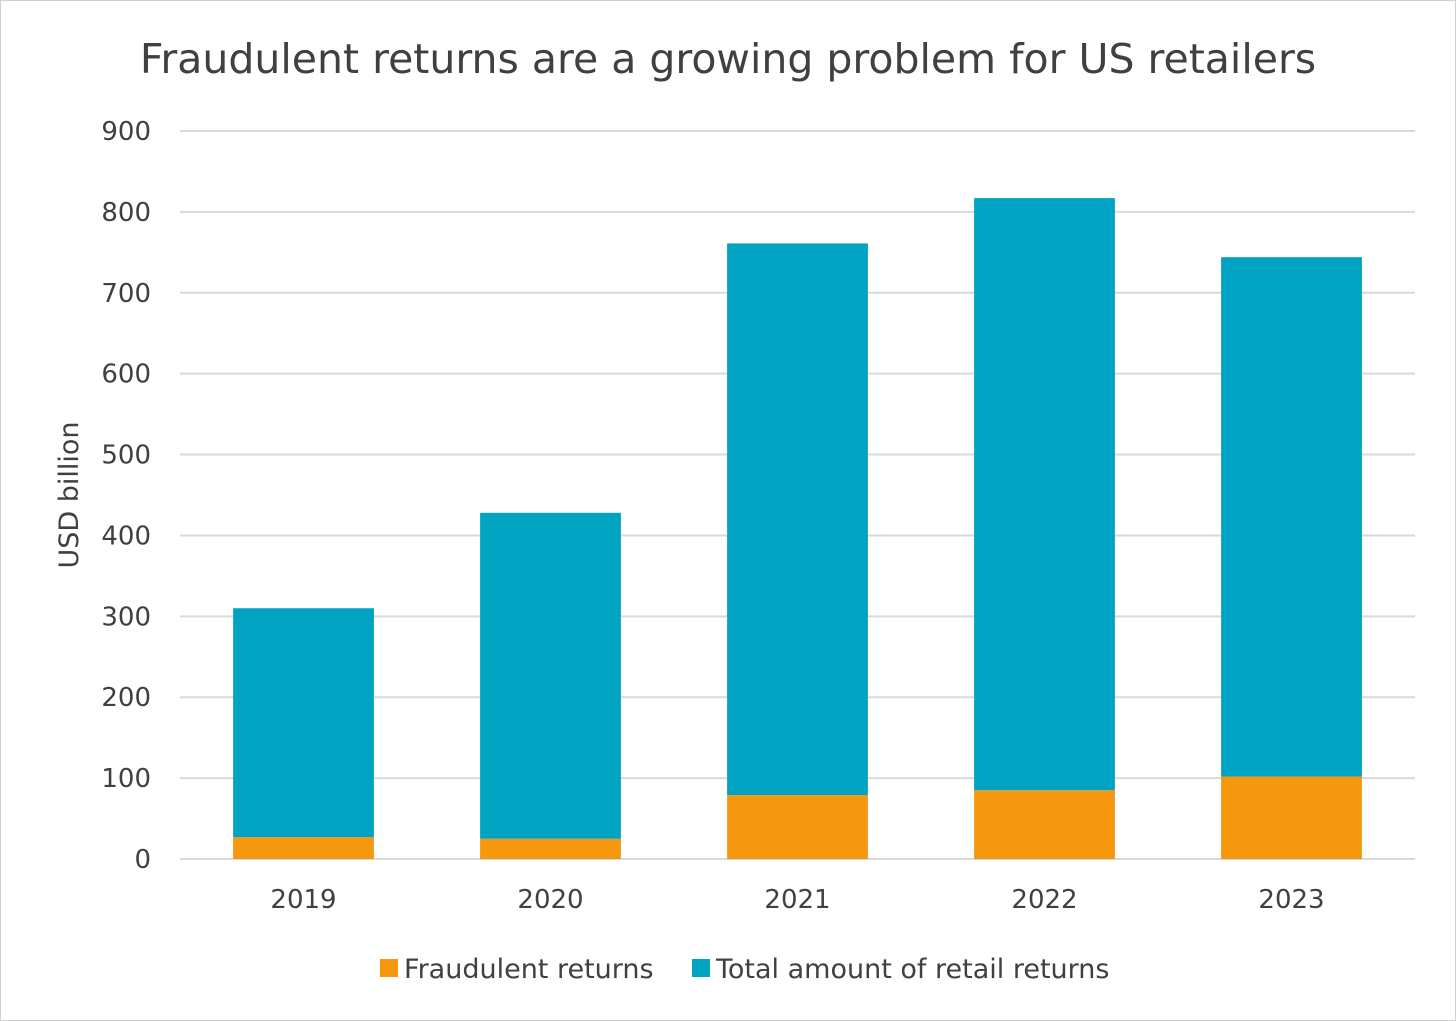 Image resolution: width=1456 pixels, height=1021 pixels. What do you see at coordinates (1044, 824) in the screenshot?
I see `bar-fraudulent-returns-2022` at bounding box center [1044, 824].